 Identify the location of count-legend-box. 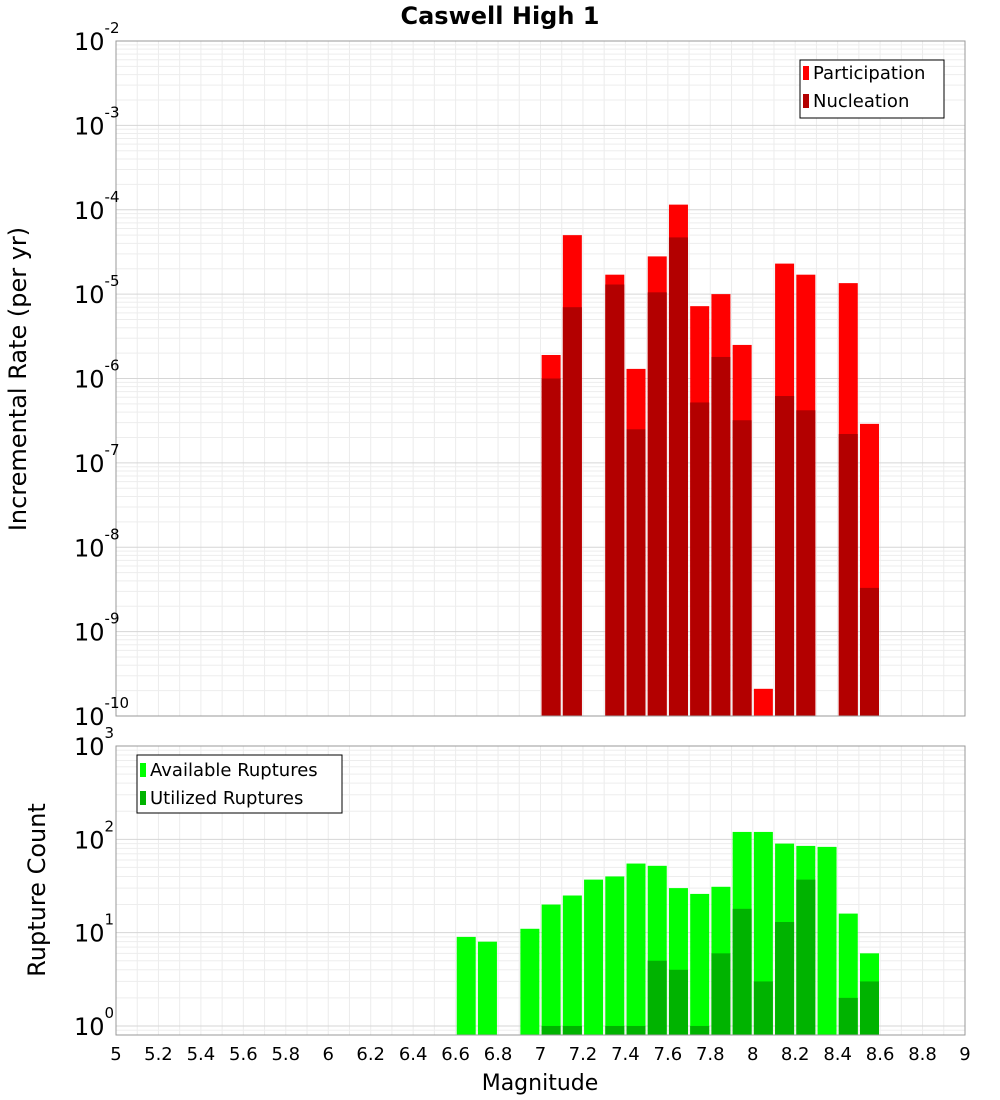
(239, 784).